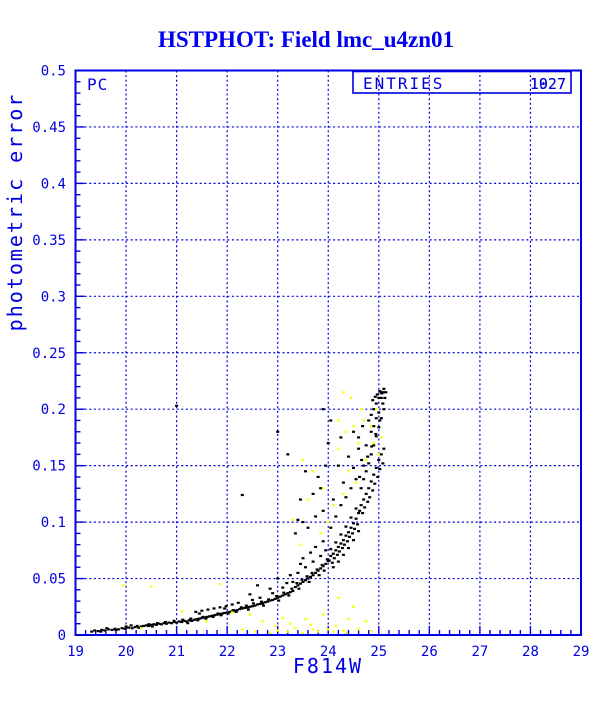 This screenshot has width=612, height=709. Describe the element at coordinates (49, 128) in the screenshot. I see `y-tick-label: 0.45` at that location.